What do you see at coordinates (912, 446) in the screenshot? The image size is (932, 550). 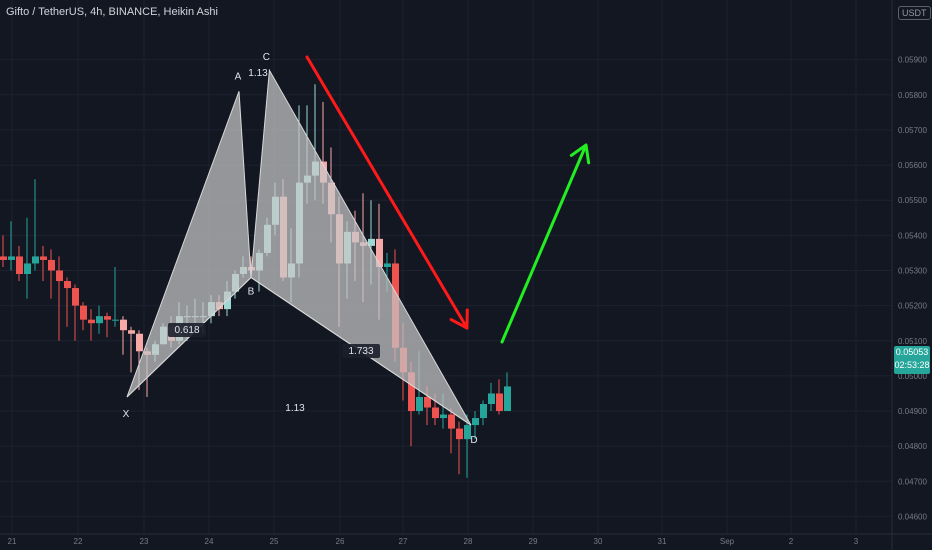 I see `y-tick-label: 0.04800` at bounding box center [912, 446].